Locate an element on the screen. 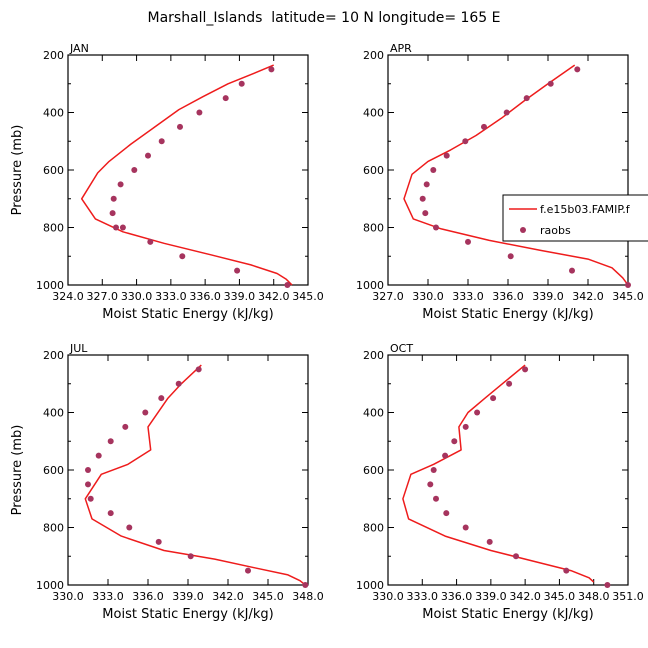 The height and width of the screenshot is (648, 648). legend-raobs-marker is located at coordinates (523, 230).